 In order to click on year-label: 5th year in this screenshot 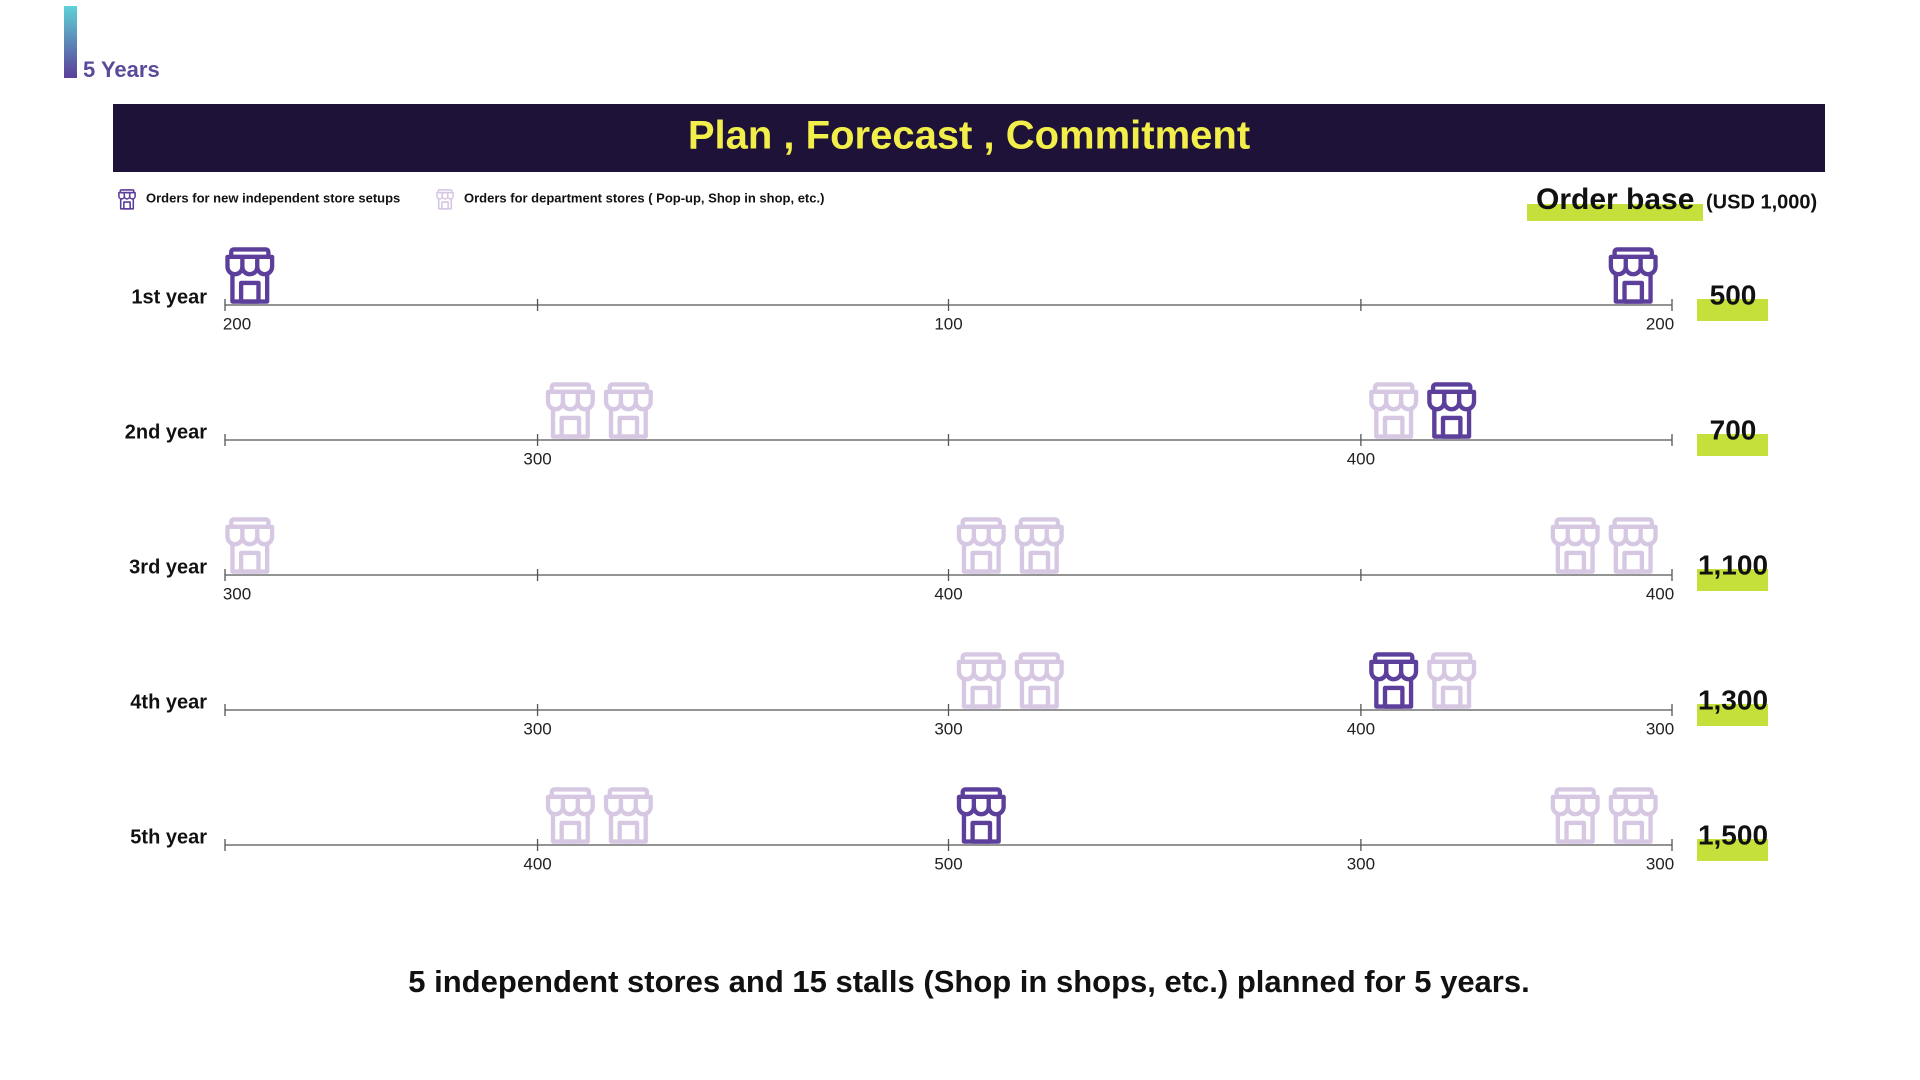, I will do `click(168, 837)`.